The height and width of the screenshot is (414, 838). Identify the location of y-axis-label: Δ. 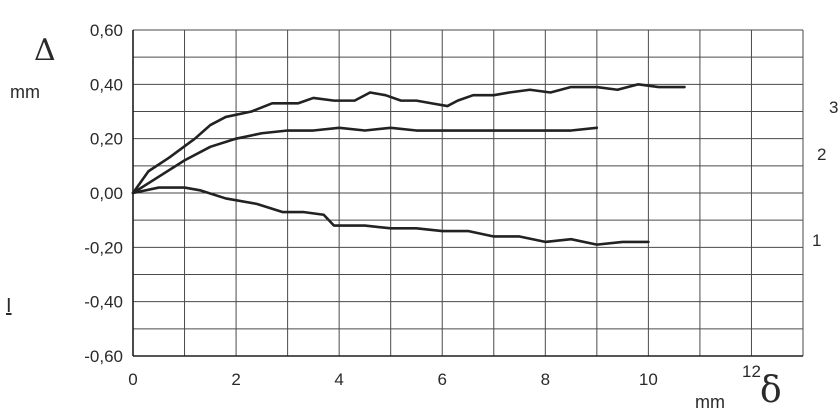
(45, 50).